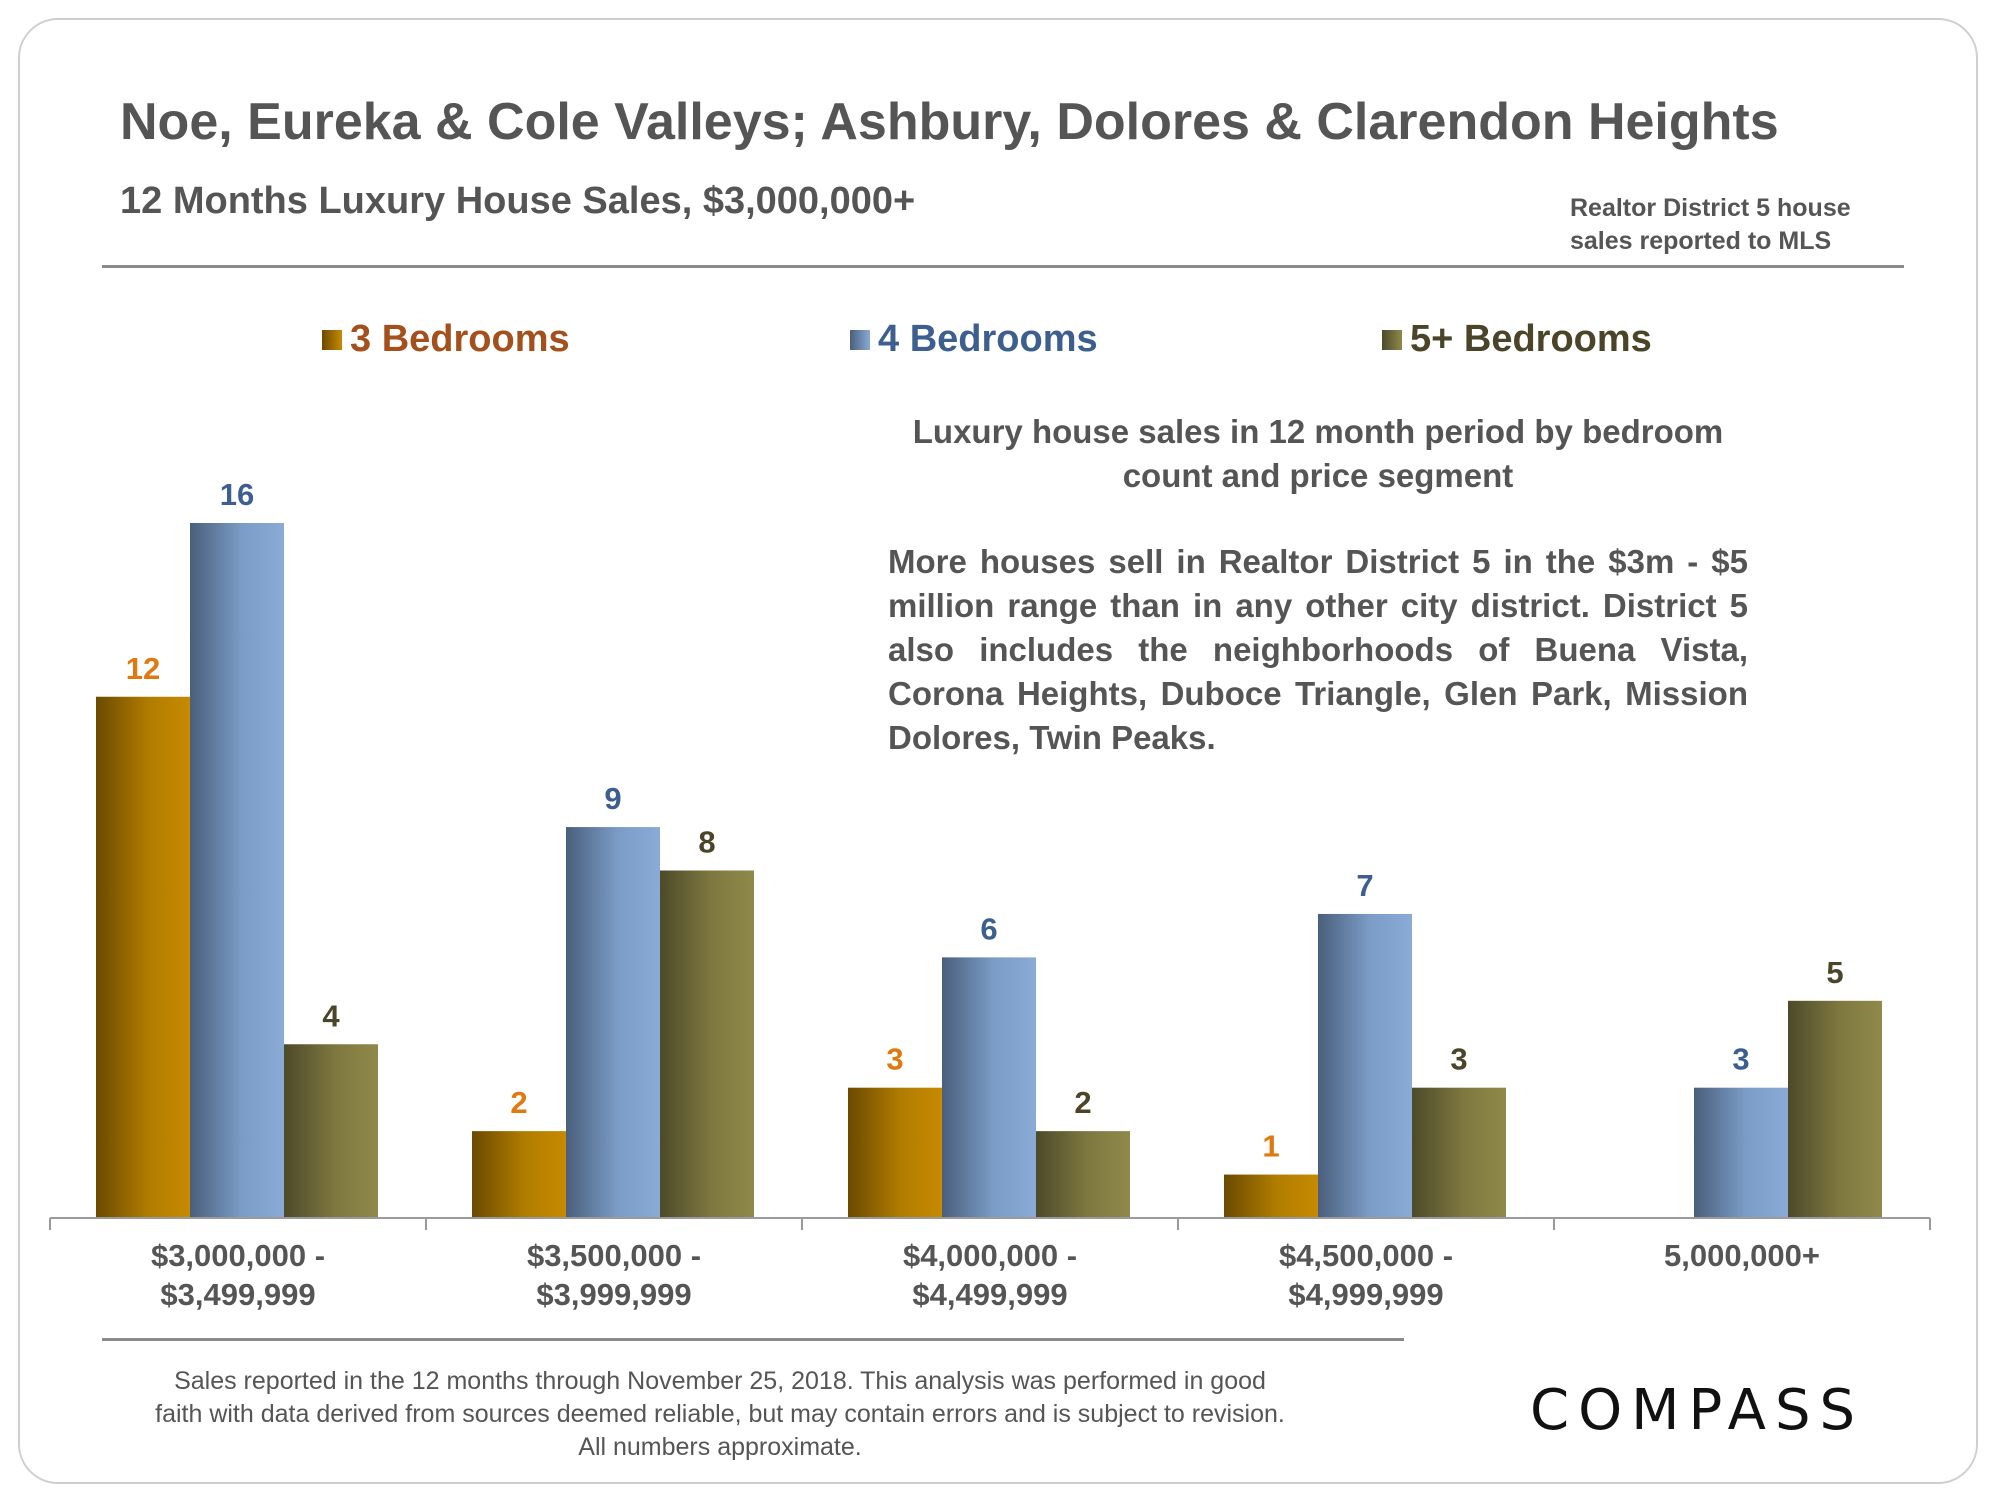 This screenshot has width=2000, height=1500. I want to click on value-label-4-bedrooms-4: 3, so click(1740, 1059).